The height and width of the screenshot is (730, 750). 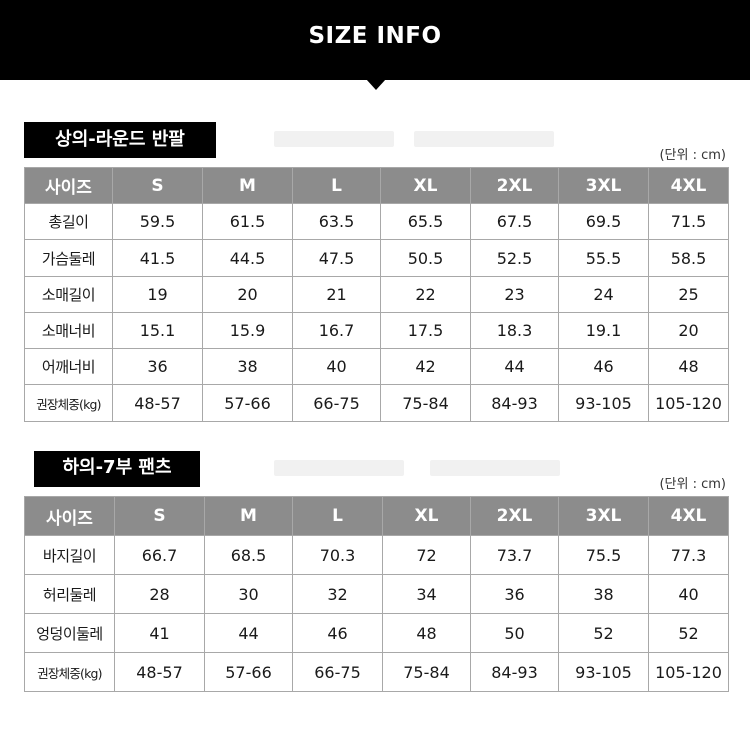 I want to click on table-cell: 50.5, so click(x=425, y=258).